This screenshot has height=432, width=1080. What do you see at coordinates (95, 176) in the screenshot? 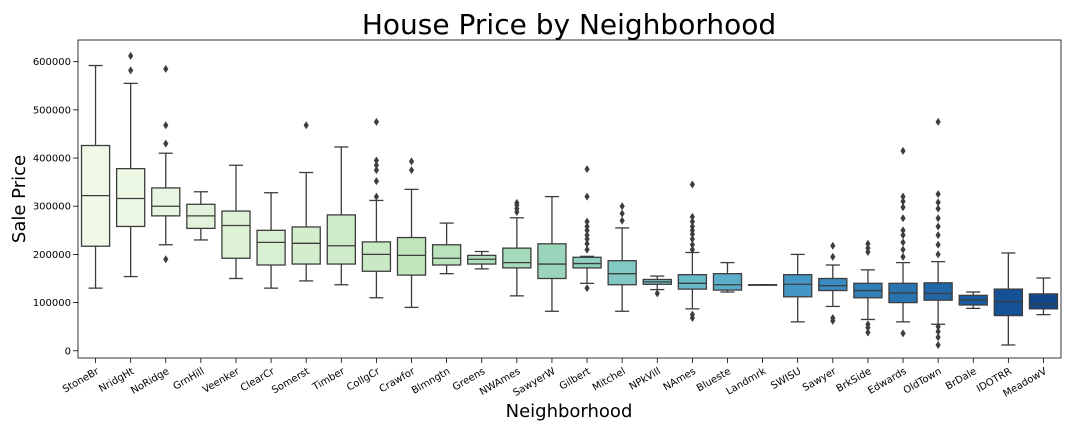
I see `box-StoneBr` at bounding box center [95, 176].